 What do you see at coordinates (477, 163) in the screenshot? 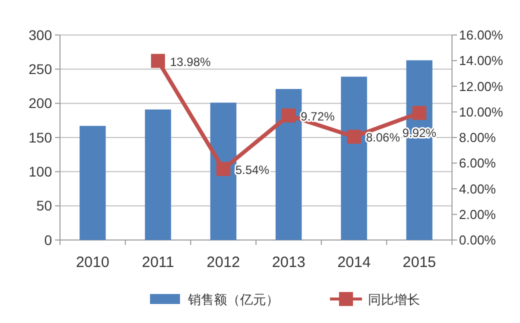
I see `y2-tick-label: 6.00%` at bounding box center [477, 163].